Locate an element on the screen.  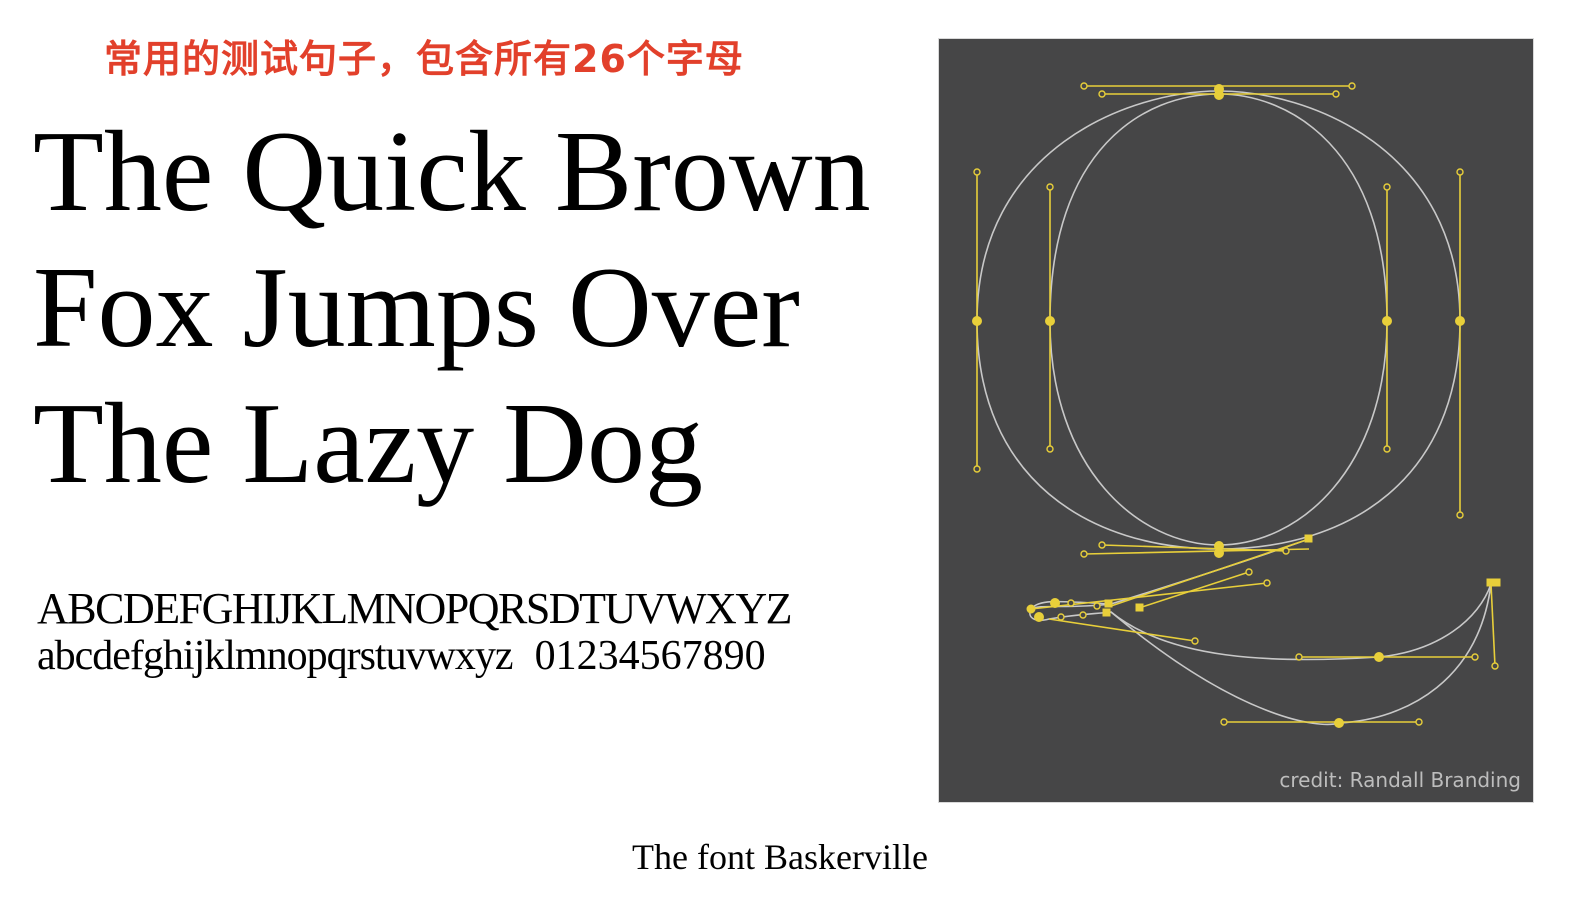
lowercase-alphabet: abcdefghijklmnopqrstuvwxyz is located at coordinates (275, 656).